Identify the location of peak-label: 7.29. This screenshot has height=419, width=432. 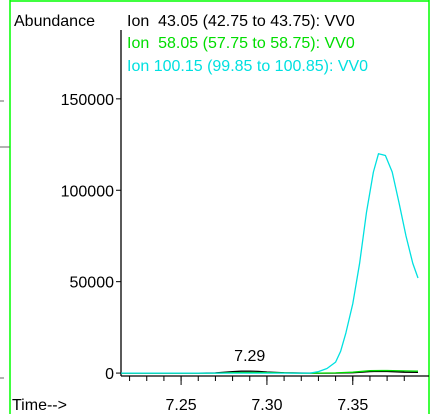
(249, 356).